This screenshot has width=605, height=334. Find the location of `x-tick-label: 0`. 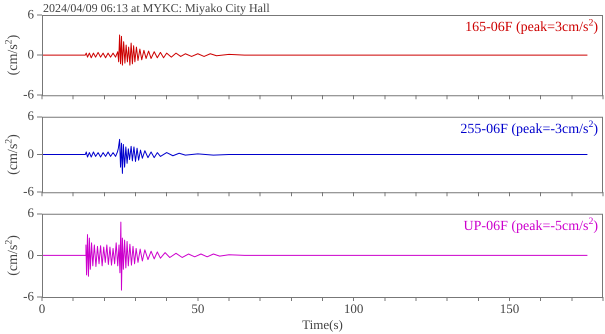

x-tick-label: 0 is located at coordinates (42, 308).